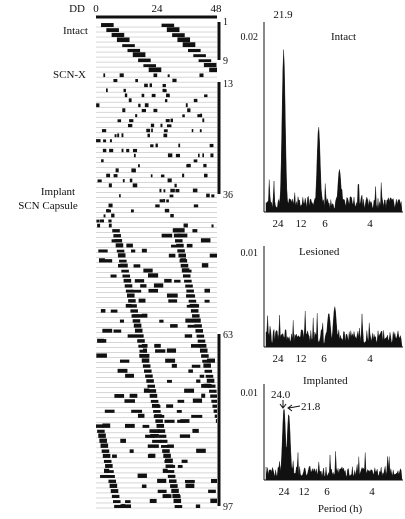  What do you see at coordinates (281, 395) in the screenshot?
I see `implanted-peak-label-24: 24.0` at bounding box center [281, 395].